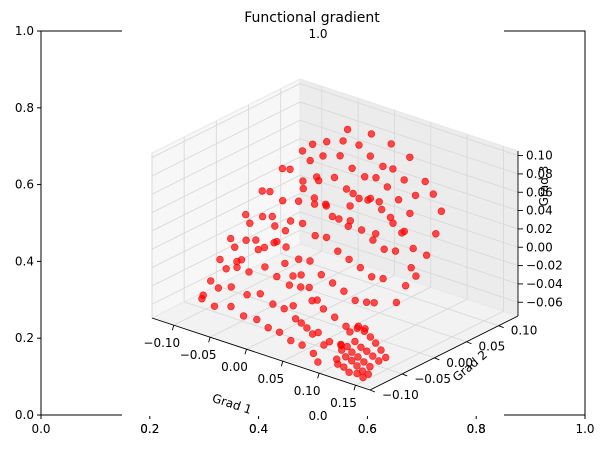 This screenshot has width=605, height=449. Describe the element at coordinates (539, 174) in the screenshot. I see `grad3-tick-label: 0.08` at that location.